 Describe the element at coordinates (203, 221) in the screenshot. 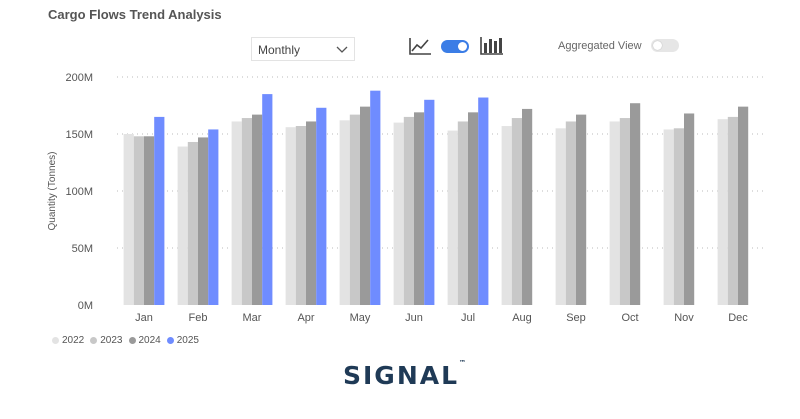

I see `bar-2024-feb` at that location.